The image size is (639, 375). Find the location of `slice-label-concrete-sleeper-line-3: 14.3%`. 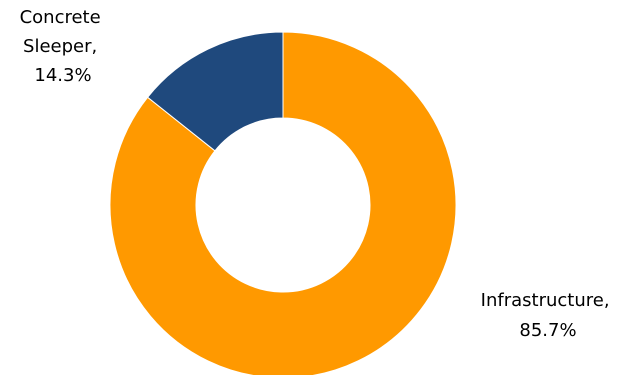

slice-label-concrete-sleeper-line-3: 14.3% is located at coordinates (62, 75).